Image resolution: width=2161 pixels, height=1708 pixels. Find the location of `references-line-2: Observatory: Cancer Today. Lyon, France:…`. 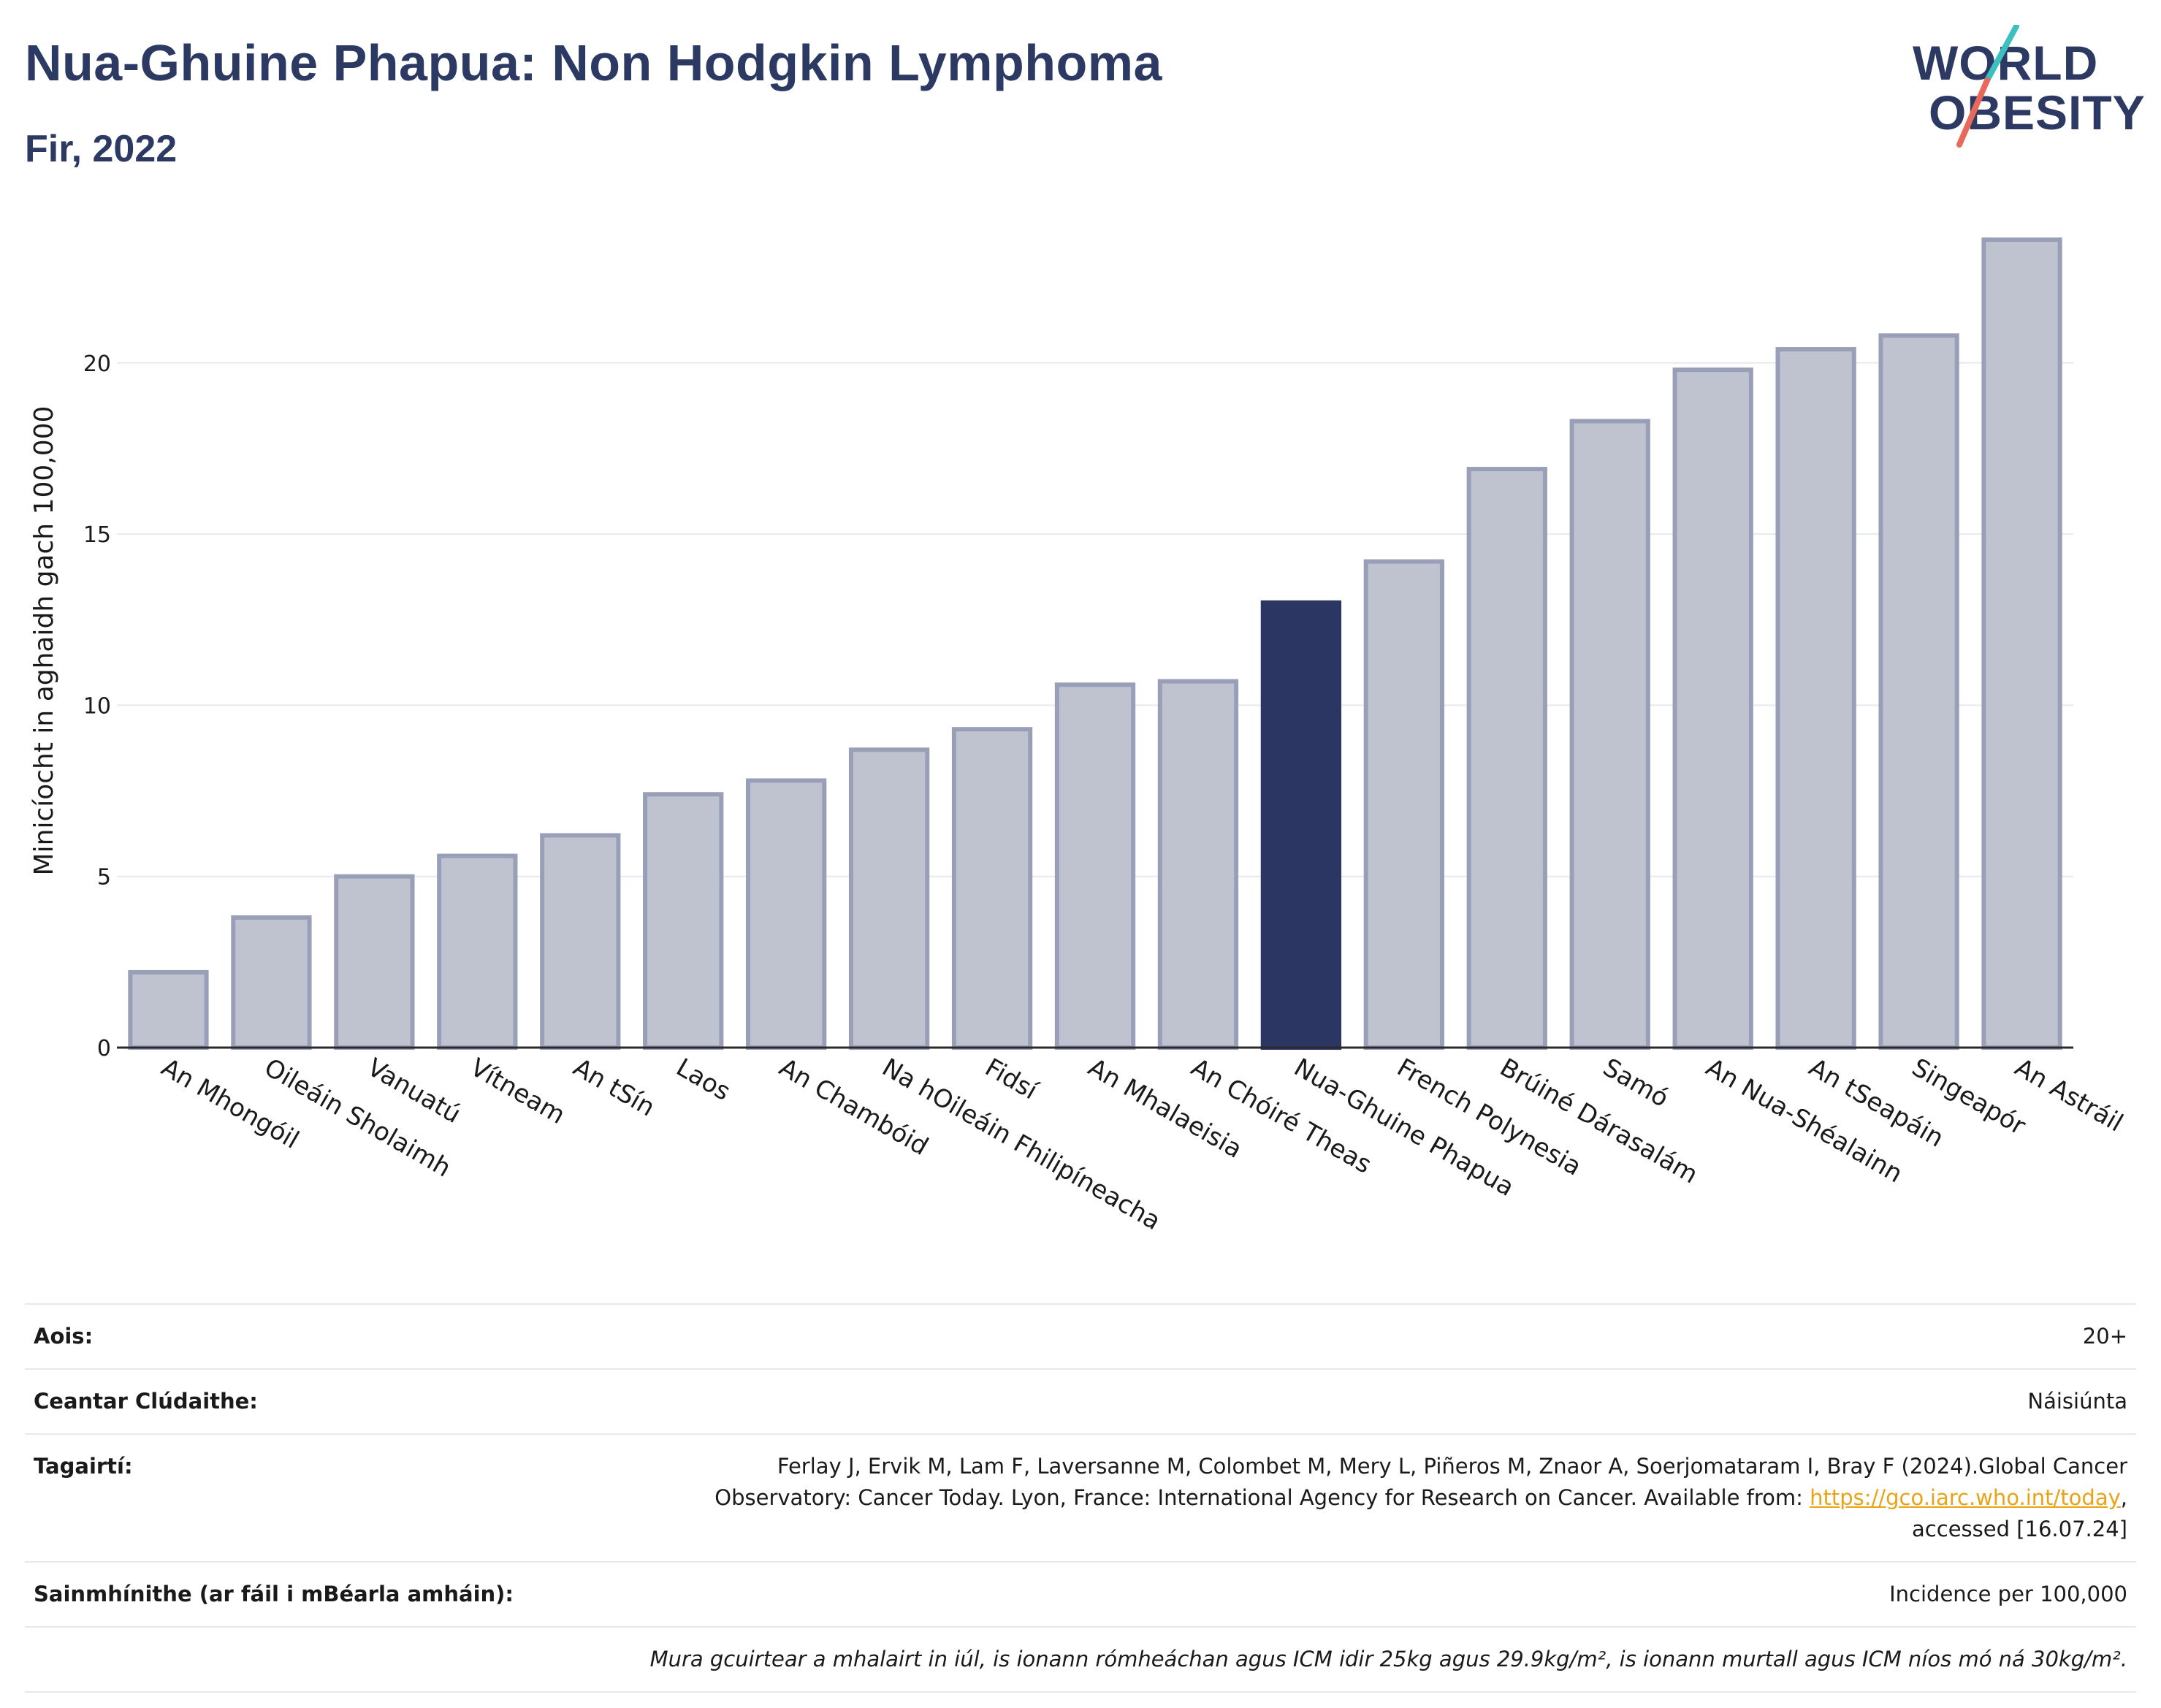

references-line-2: Observatory: Cancer Today. Lyon, France:… is located at coordinates (1262, 1497).